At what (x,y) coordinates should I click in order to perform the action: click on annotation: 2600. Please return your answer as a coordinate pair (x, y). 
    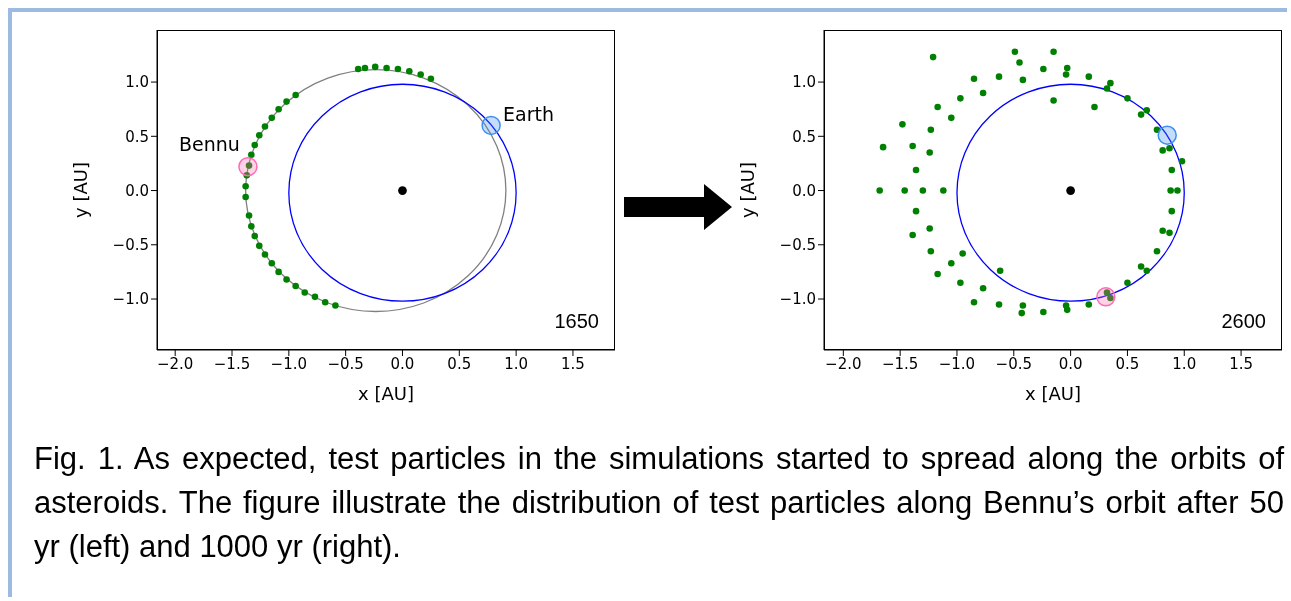
    Looking at the image, I should click on (1243, 321).